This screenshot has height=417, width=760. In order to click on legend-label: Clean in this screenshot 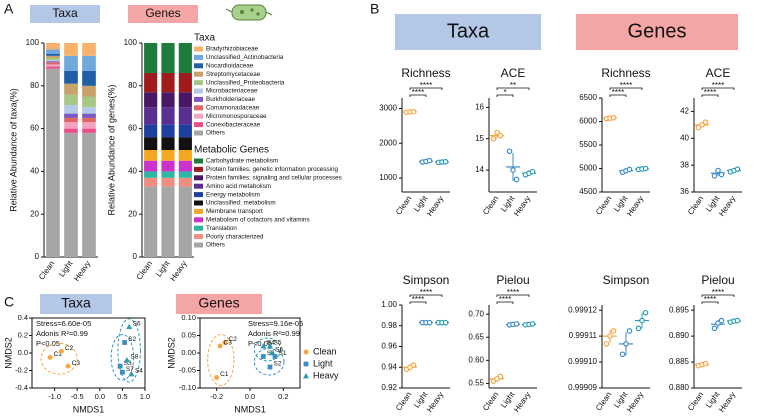, I will do `click(325, 351)`.